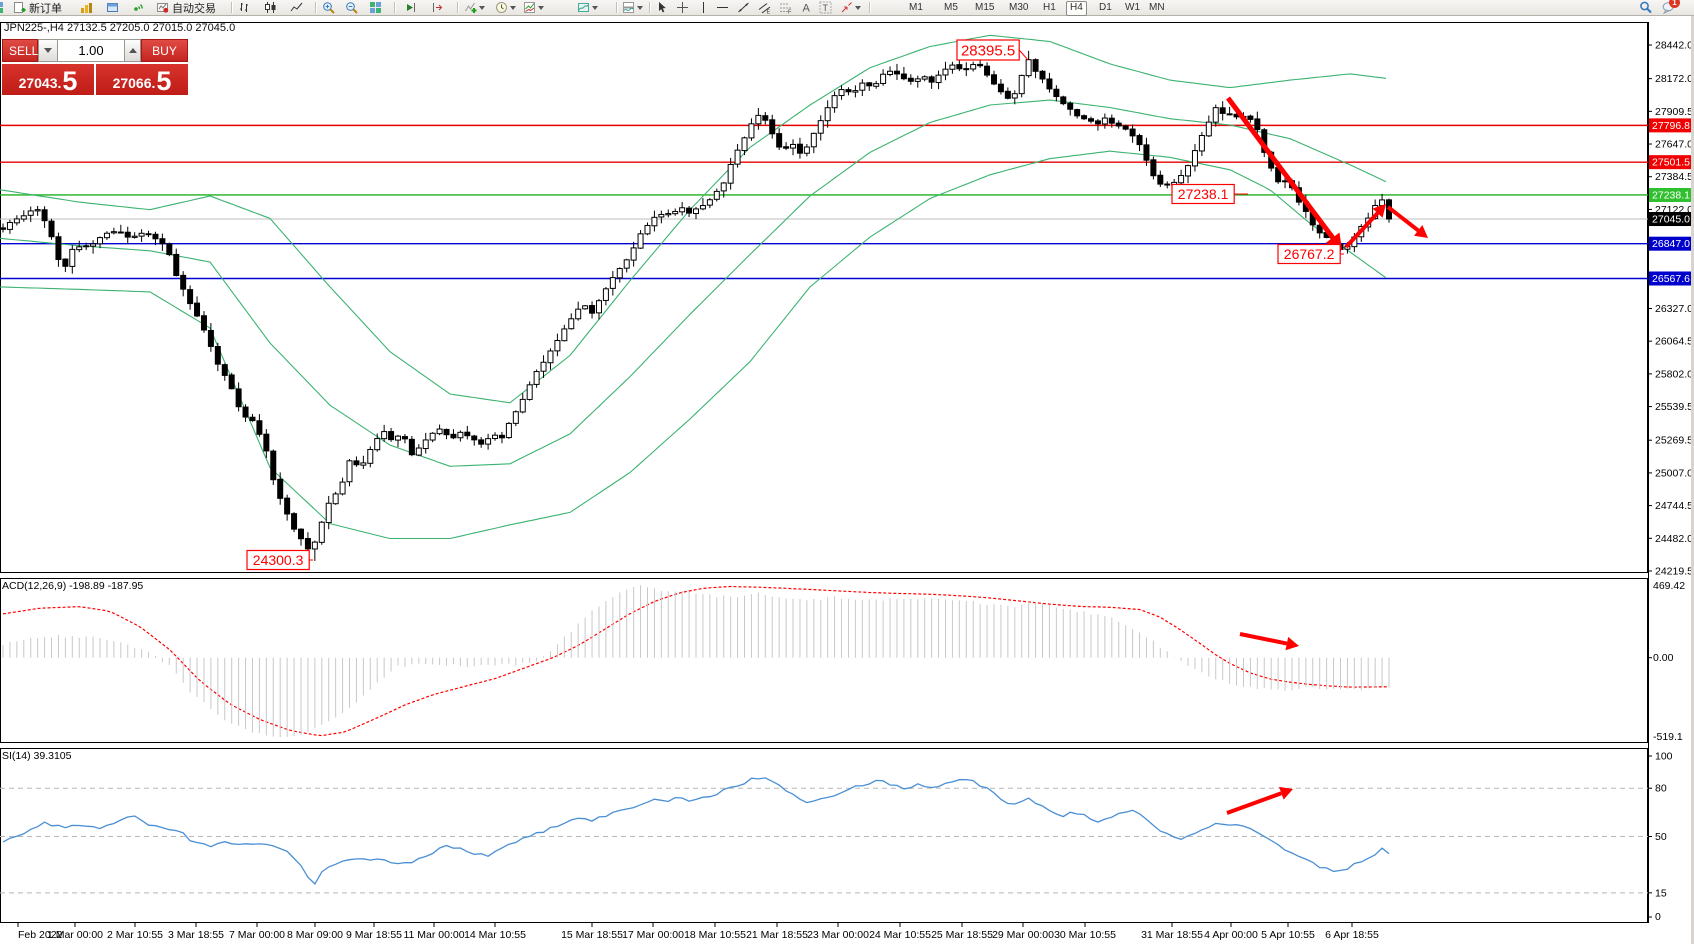 The height and width of the screenshot is (944, 1694). What do you see at coordinates (135, 935) in the screenshot?
I see `svg-text: 2 Mar 10:55` at bounding box center [135, 935].